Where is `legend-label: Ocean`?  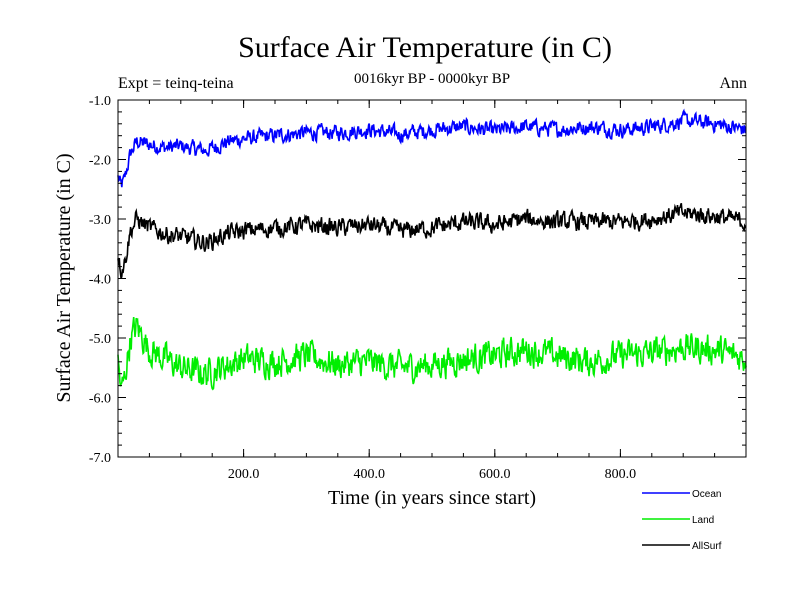 legend-label: Ocean is located at coordinates (706, 494).